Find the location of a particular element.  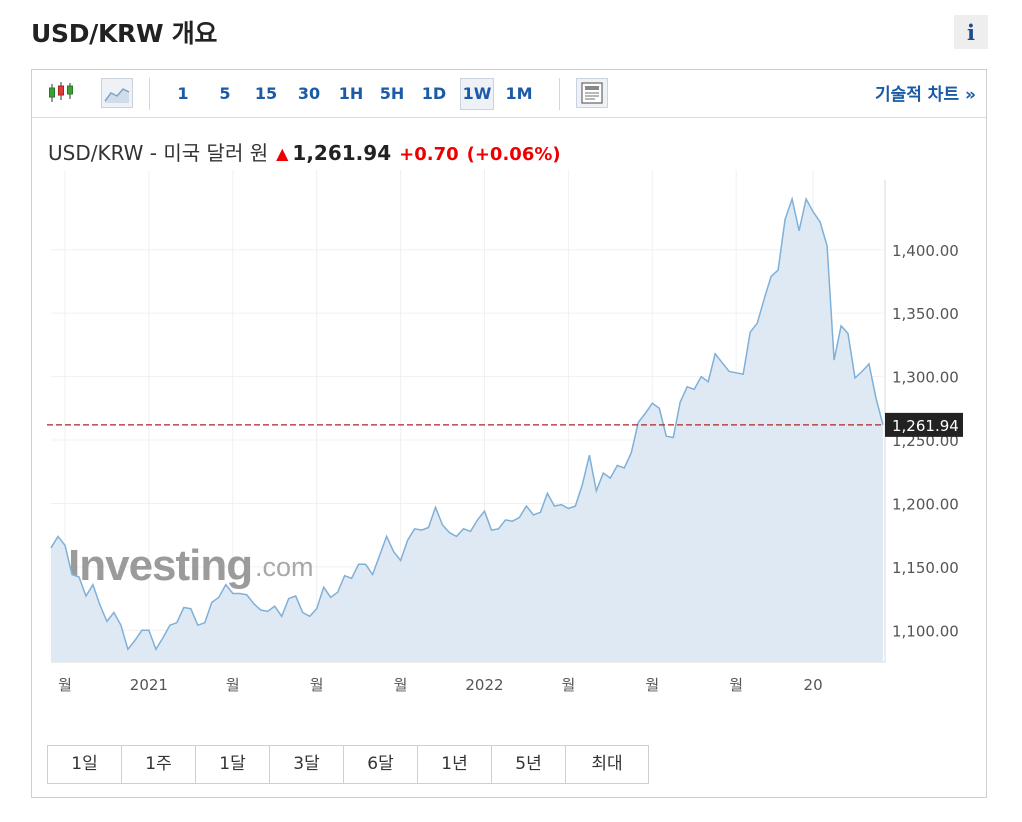

y-tick-label: 1,150.00 is located at coordinates (925, 568).